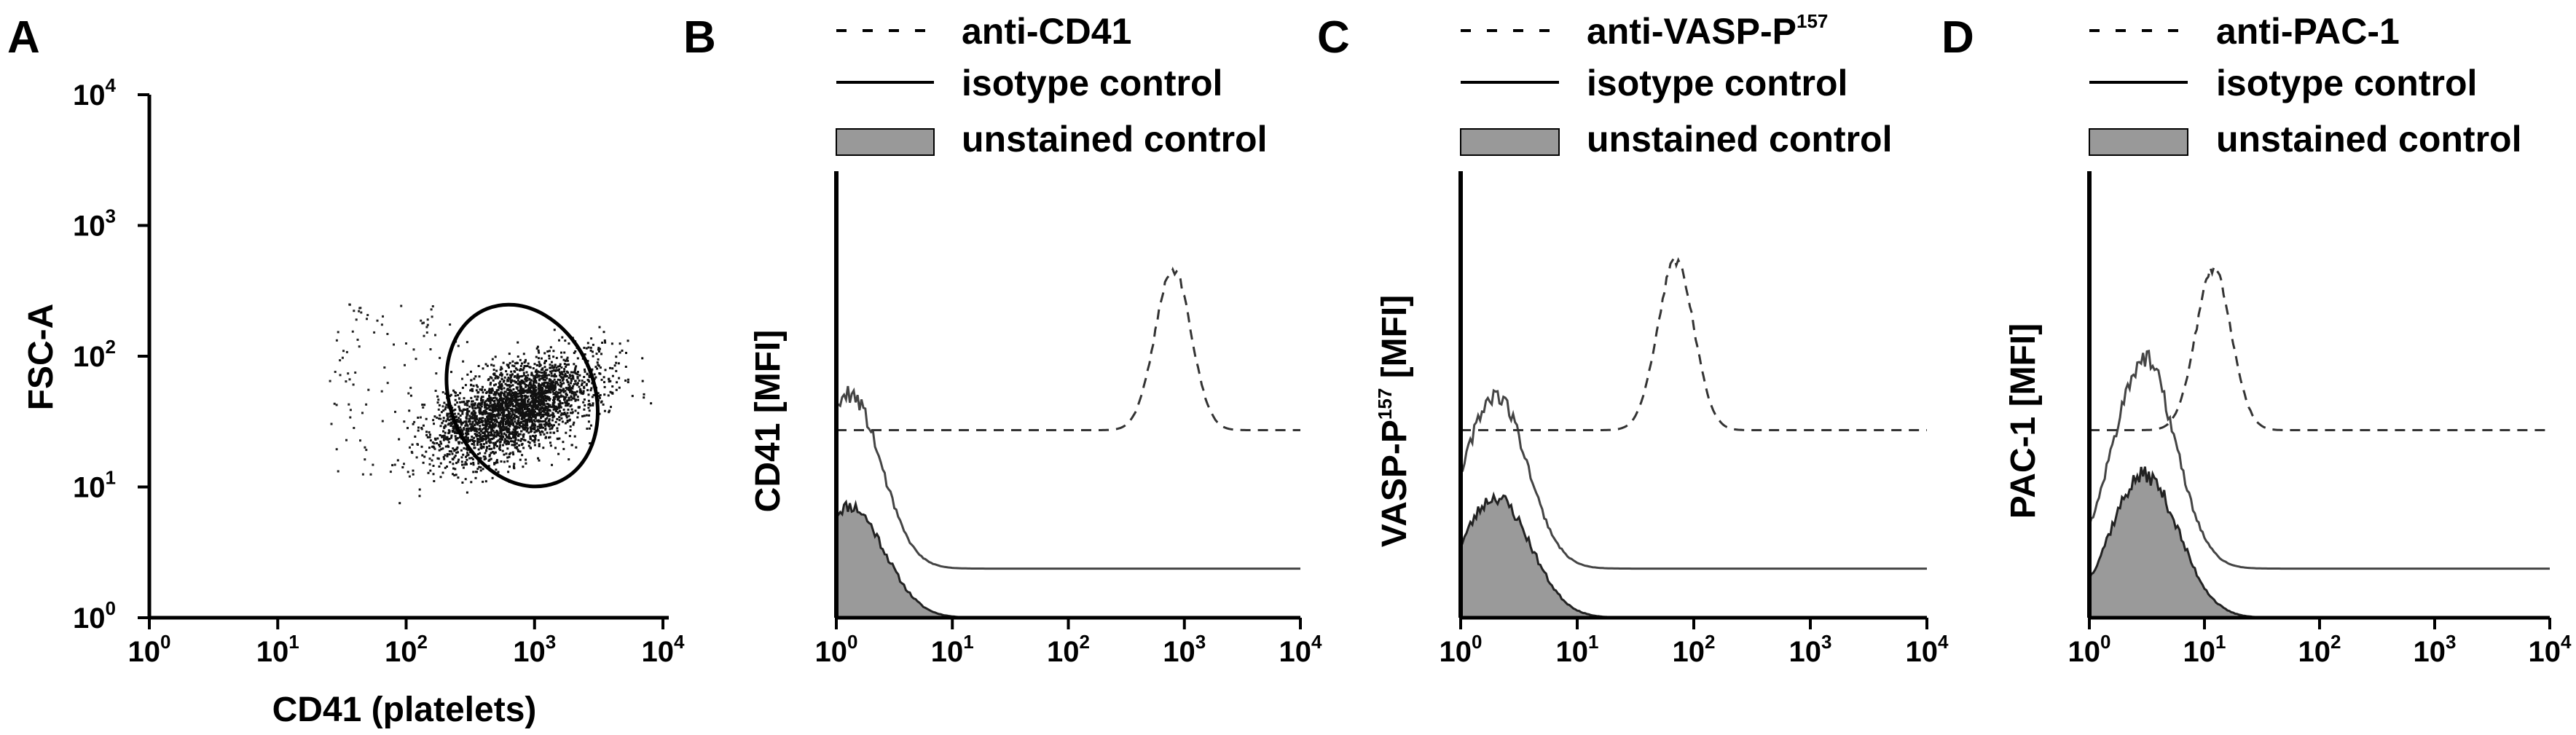 The height and width of the screenshot is (735, 2576). What do you see at coordinates (1707, 31) in the screenshot?
I see `panel-c-legend-label-0: anti-VASP-P157` at bounding box center [1707, 31].